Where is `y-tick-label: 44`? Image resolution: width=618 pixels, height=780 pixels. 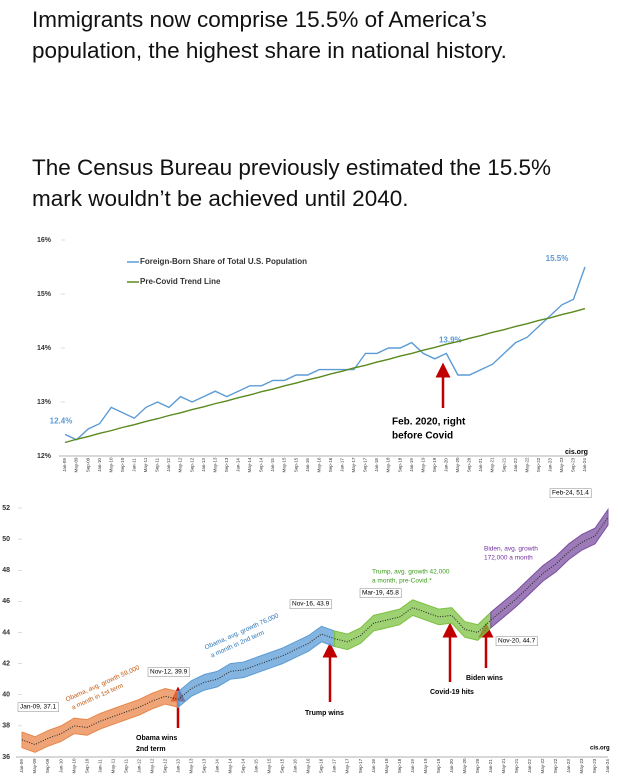 y-tick-label: 44 is located at coordinates (6, 632).